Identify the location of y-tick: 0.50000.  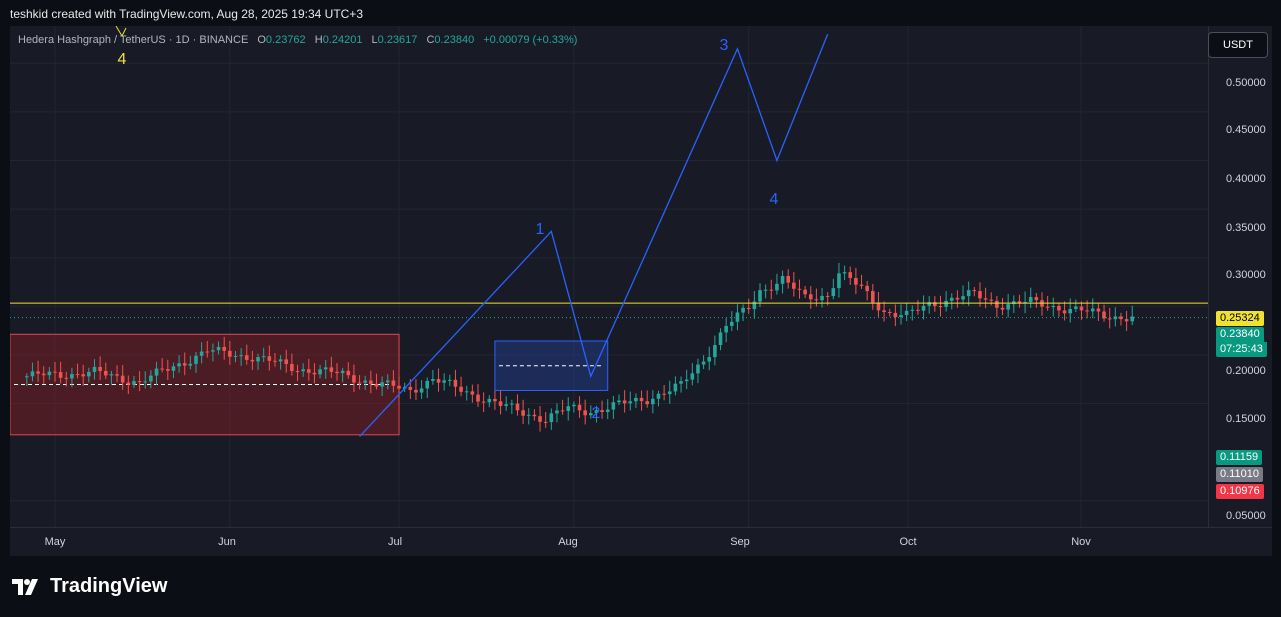
(1246, 83).